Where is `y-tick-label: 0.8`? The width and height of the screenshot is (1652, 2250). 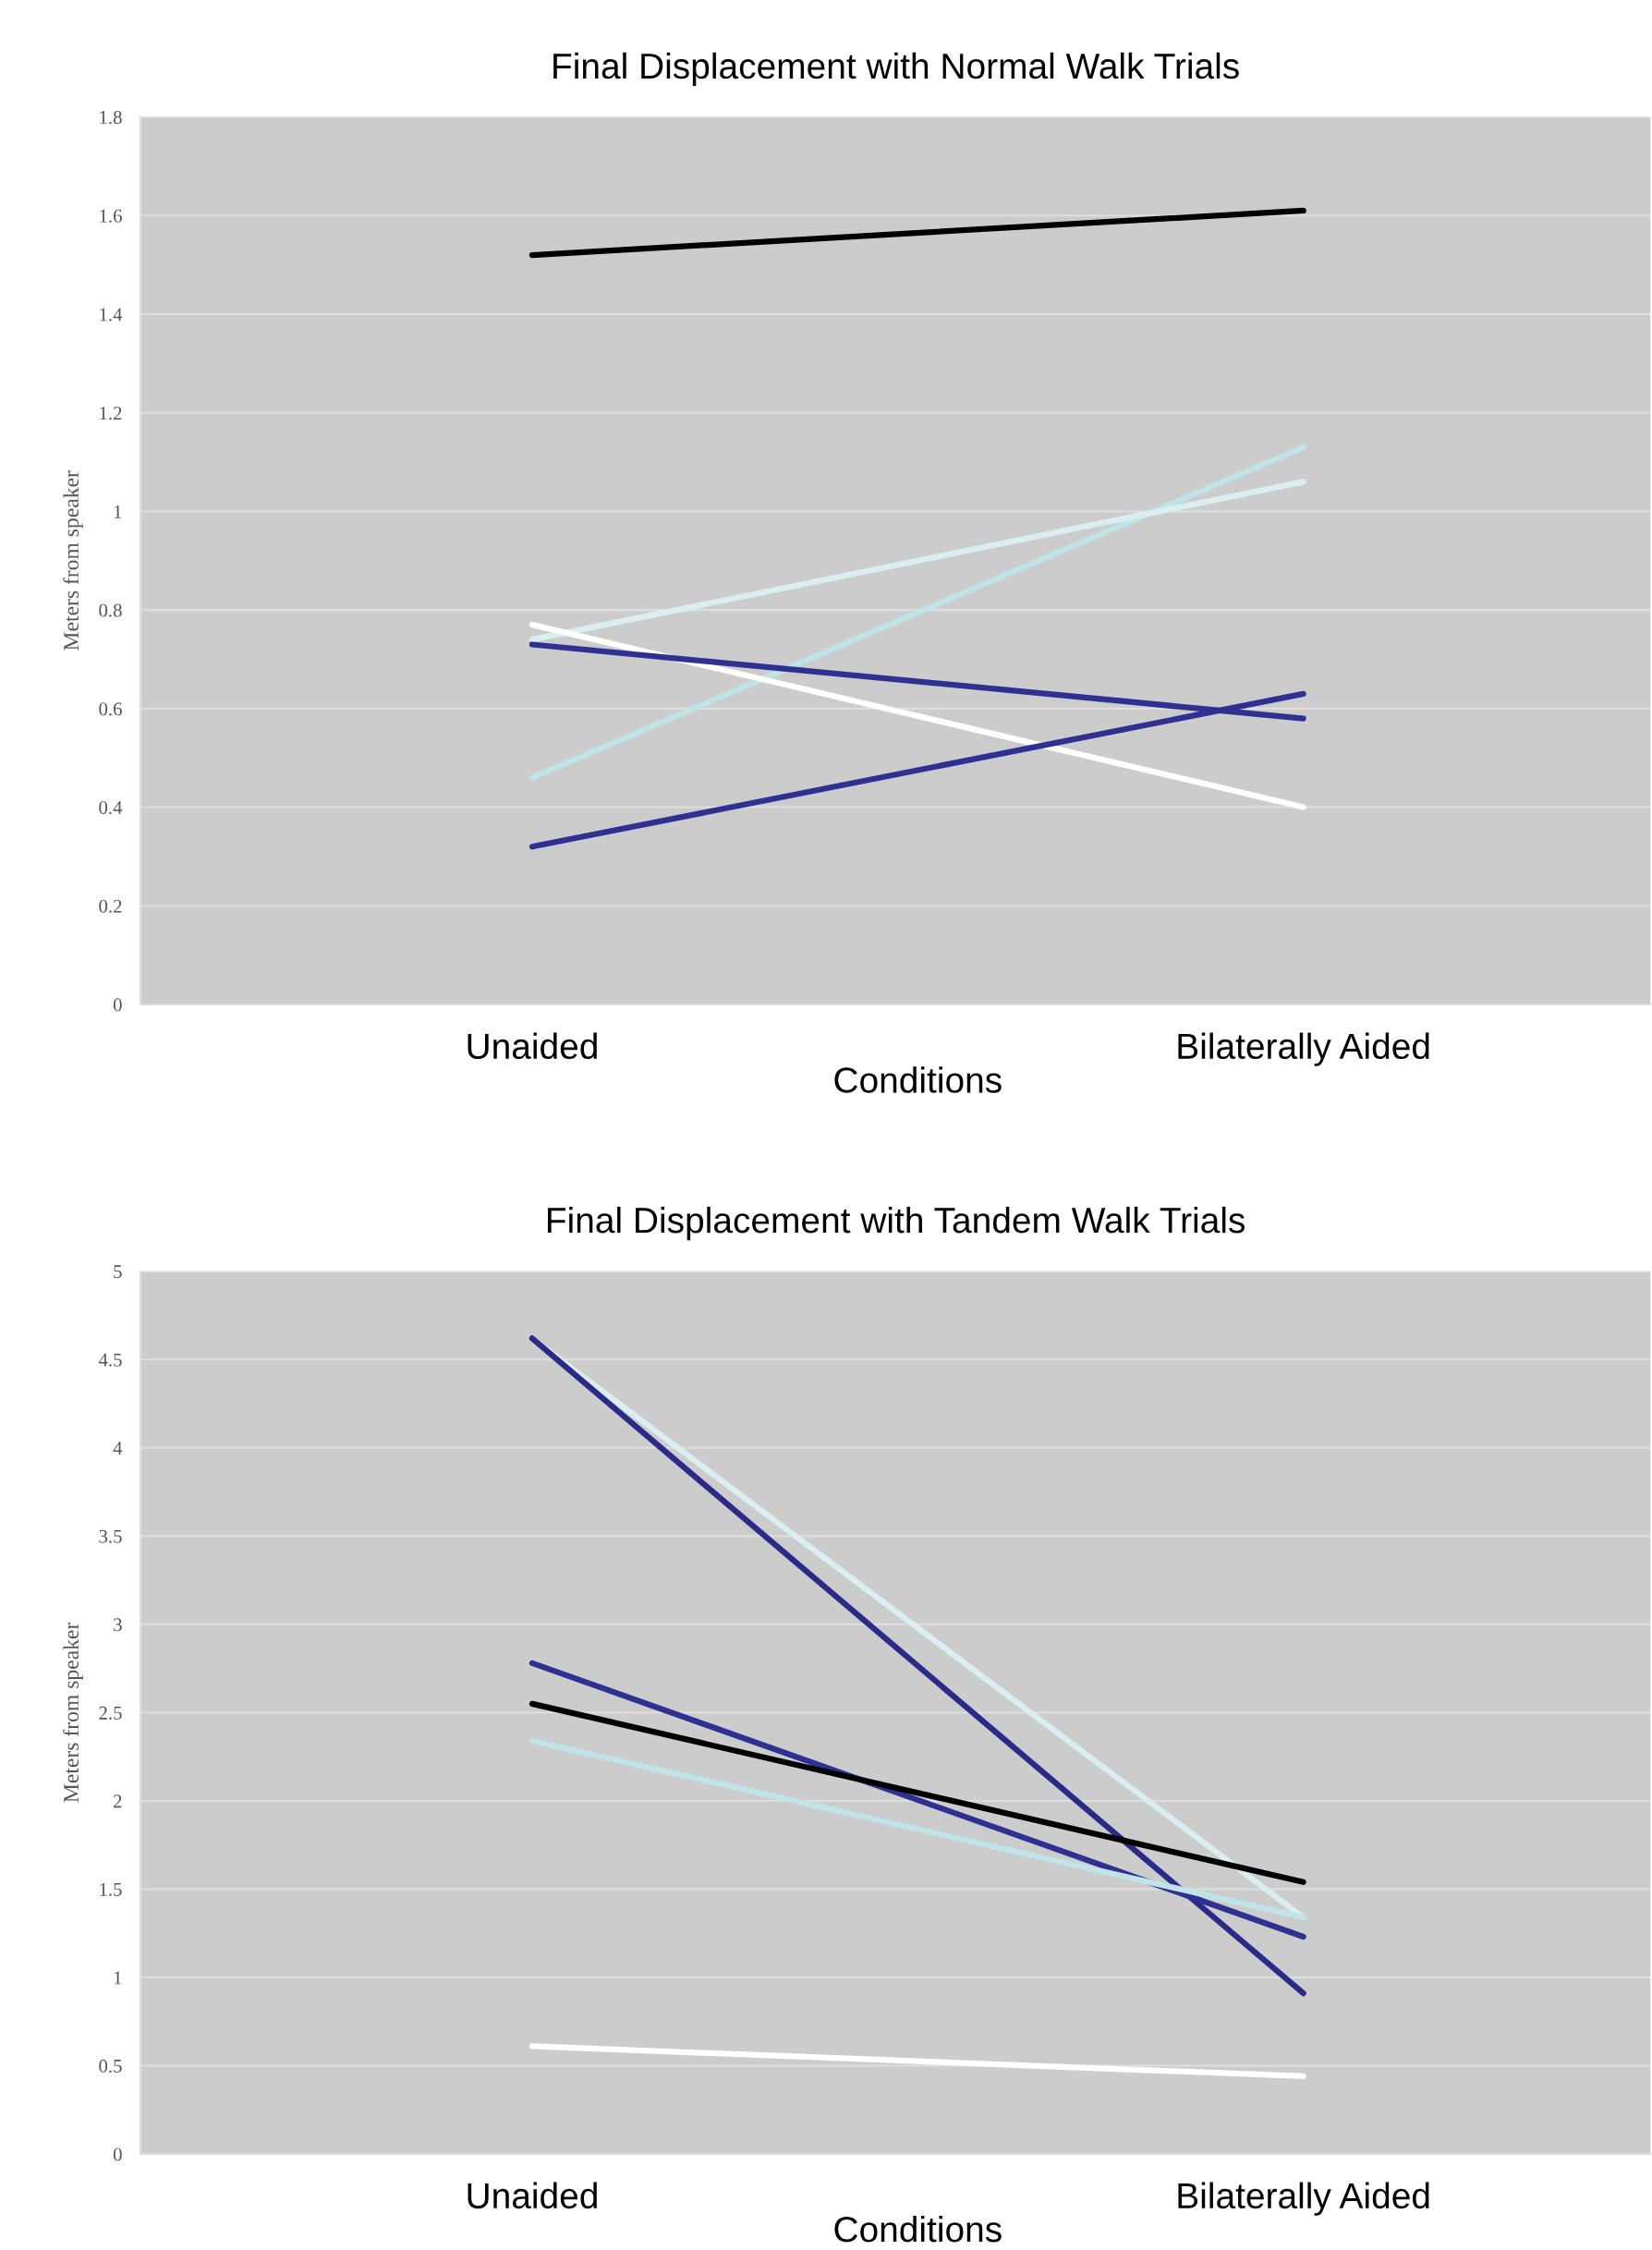
y-tick-label: 0.8 is located at coordinates (110, 610).